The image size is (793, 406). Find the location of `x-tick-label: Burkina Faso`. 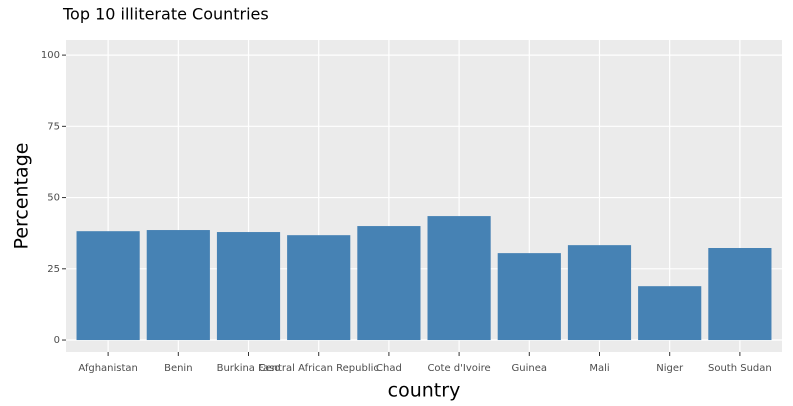

x-tick-label: Burkina Faso is located at coordinates (249, 368).